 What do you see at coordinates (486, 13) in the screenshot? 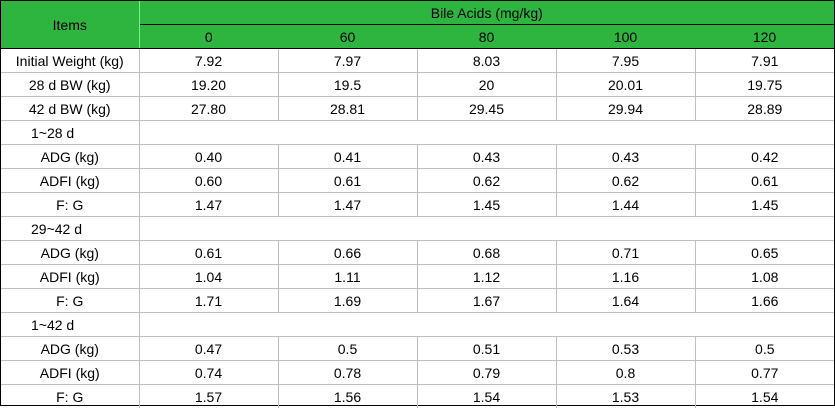
I see `bile-acids-group-header: Bile Acids (mg/kg)` at bounding box center [486, 13].